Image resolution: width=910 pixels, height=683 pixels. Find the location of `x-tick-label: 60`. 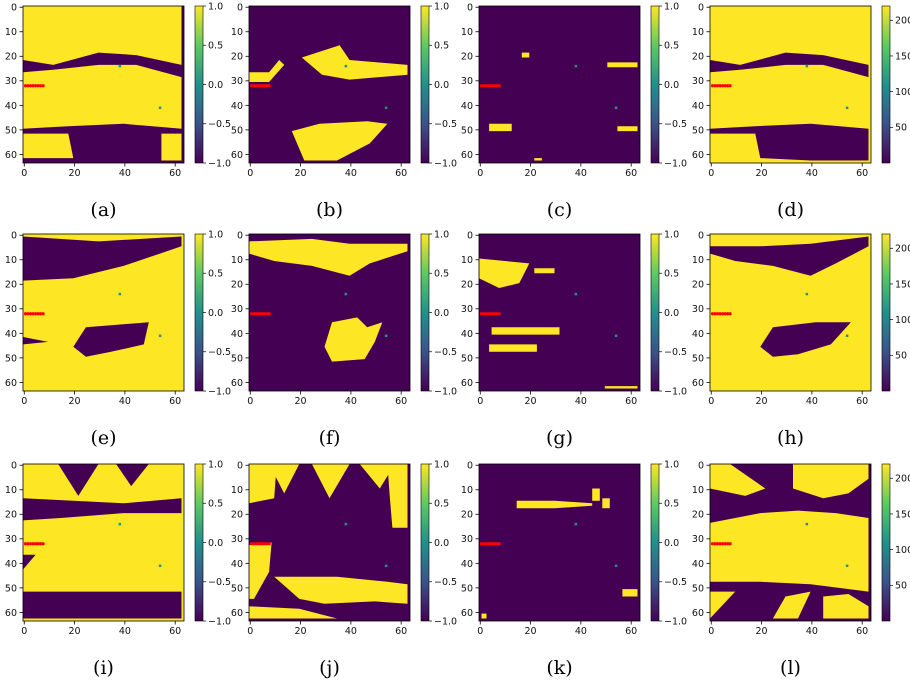

x-tick-label: 60 is located at coordinates (175, 401).